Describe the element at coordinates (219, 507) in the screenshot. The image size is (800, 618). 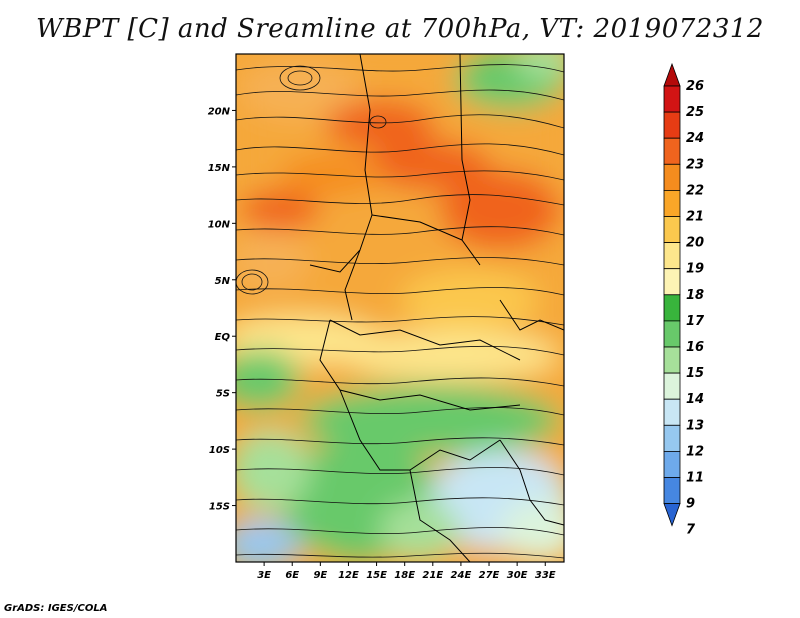
I see `lat-tick-label: 15S` at that location.